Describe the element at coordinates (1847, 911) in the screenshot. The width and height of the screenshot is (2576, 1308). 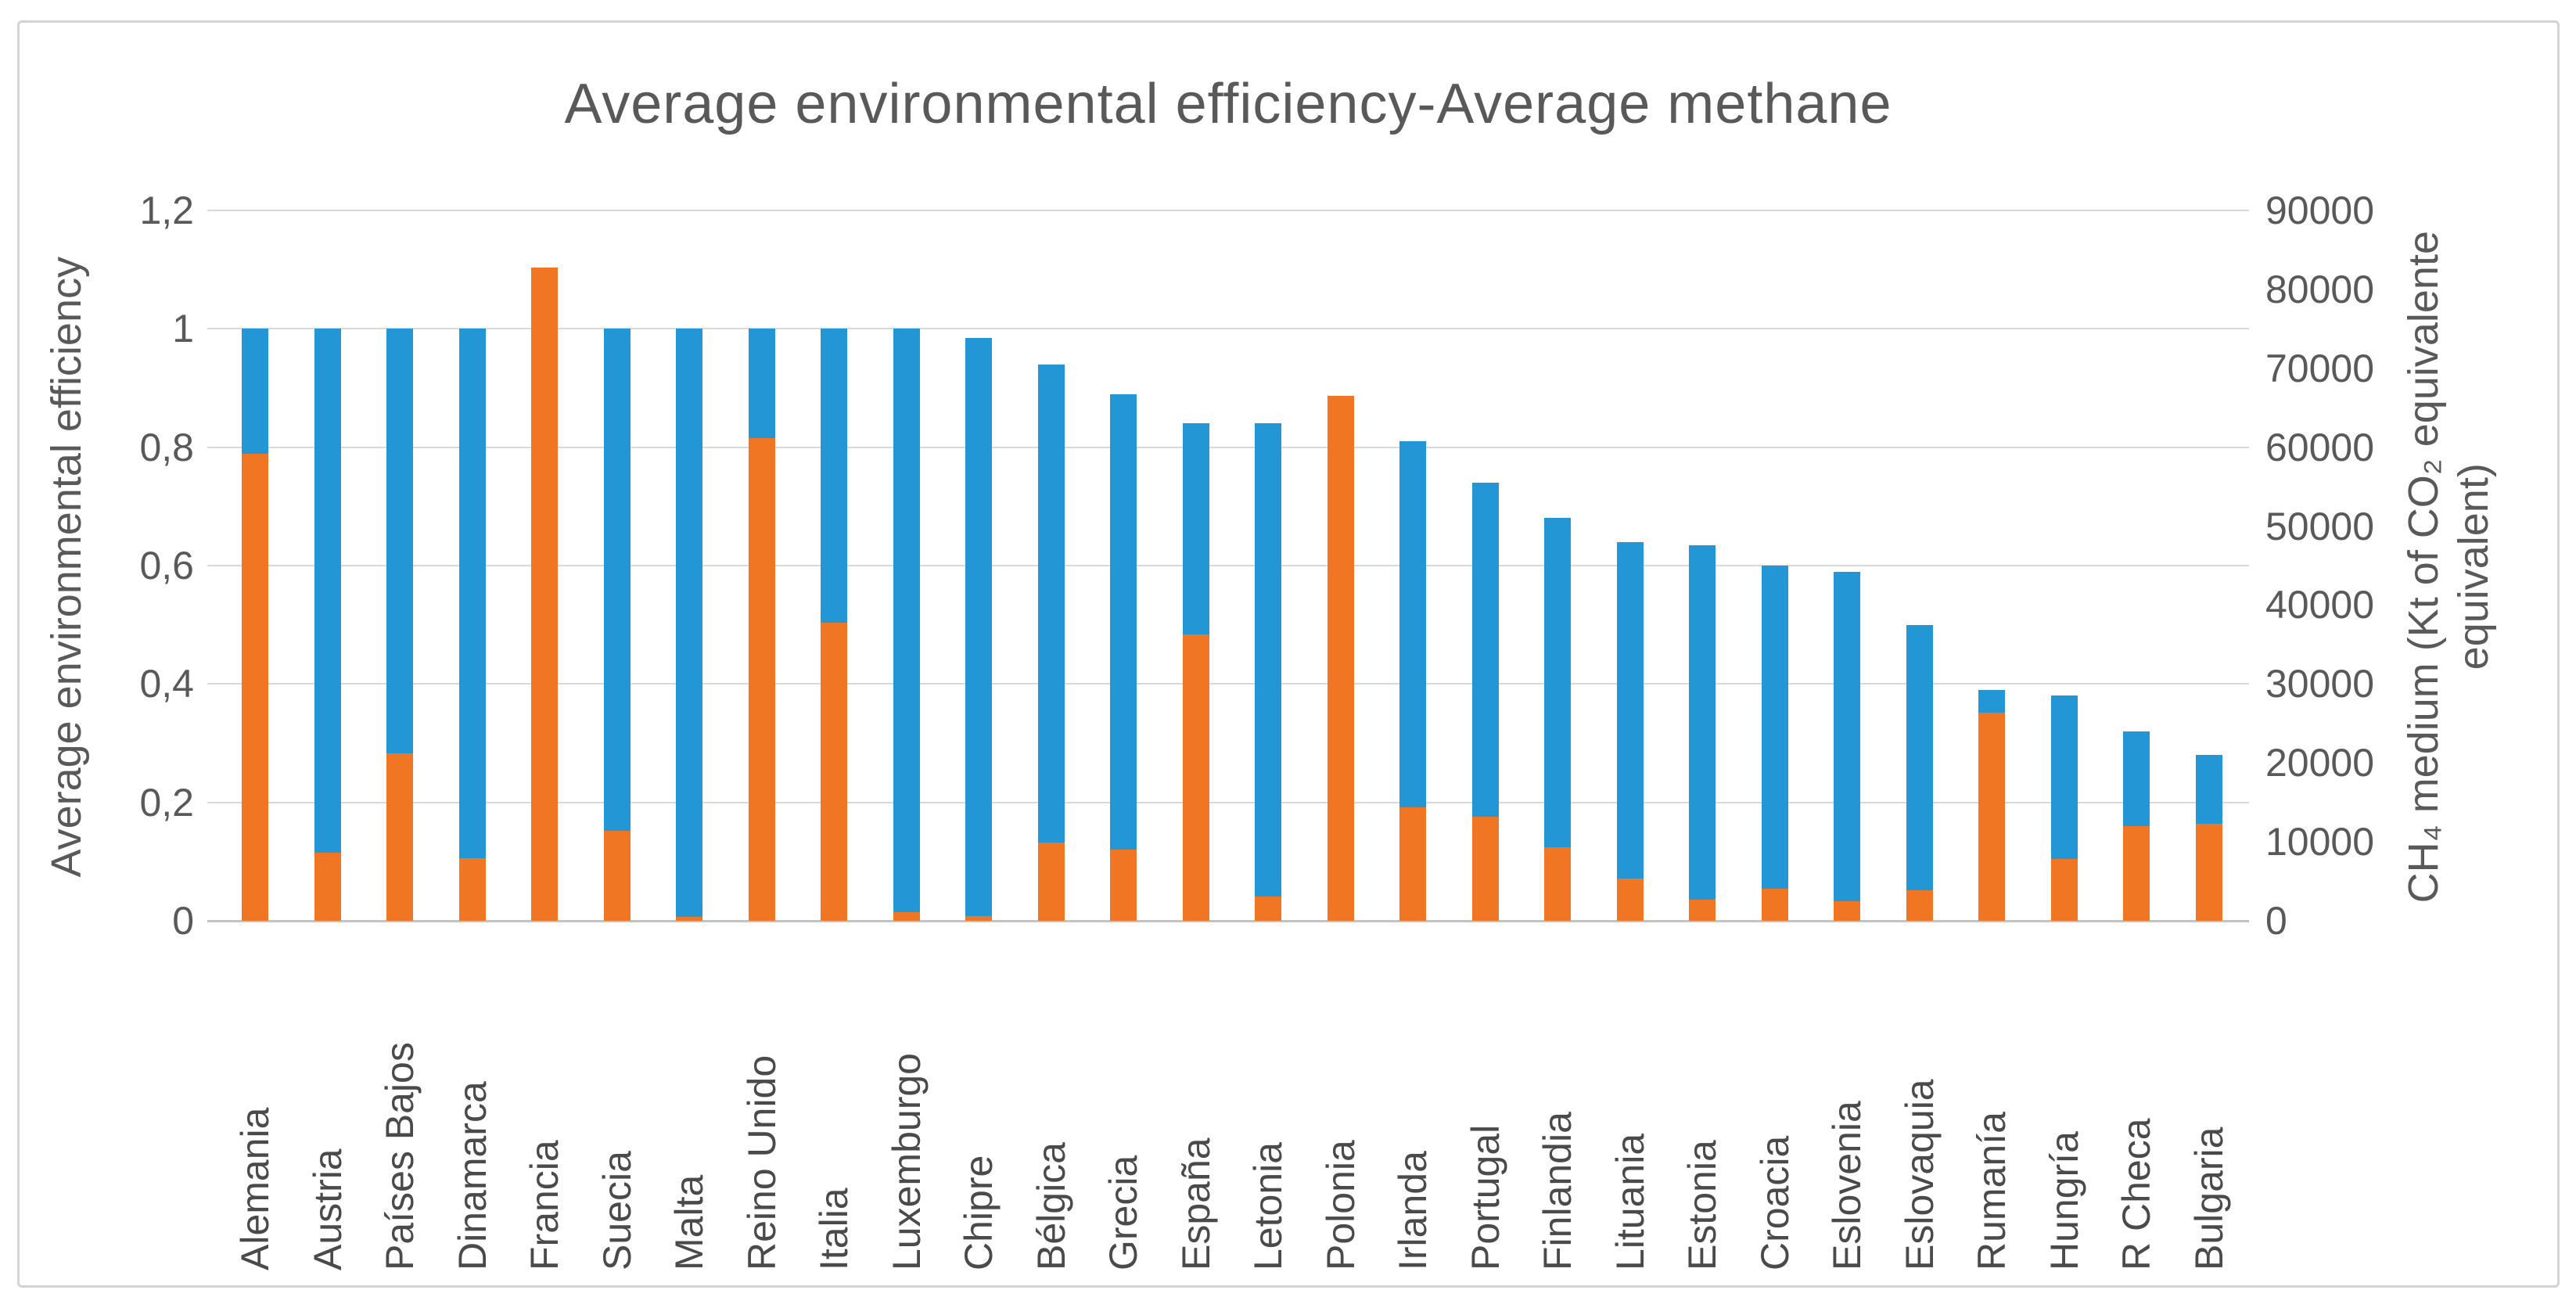
I see `methane-bar-eslovenia` at that location.